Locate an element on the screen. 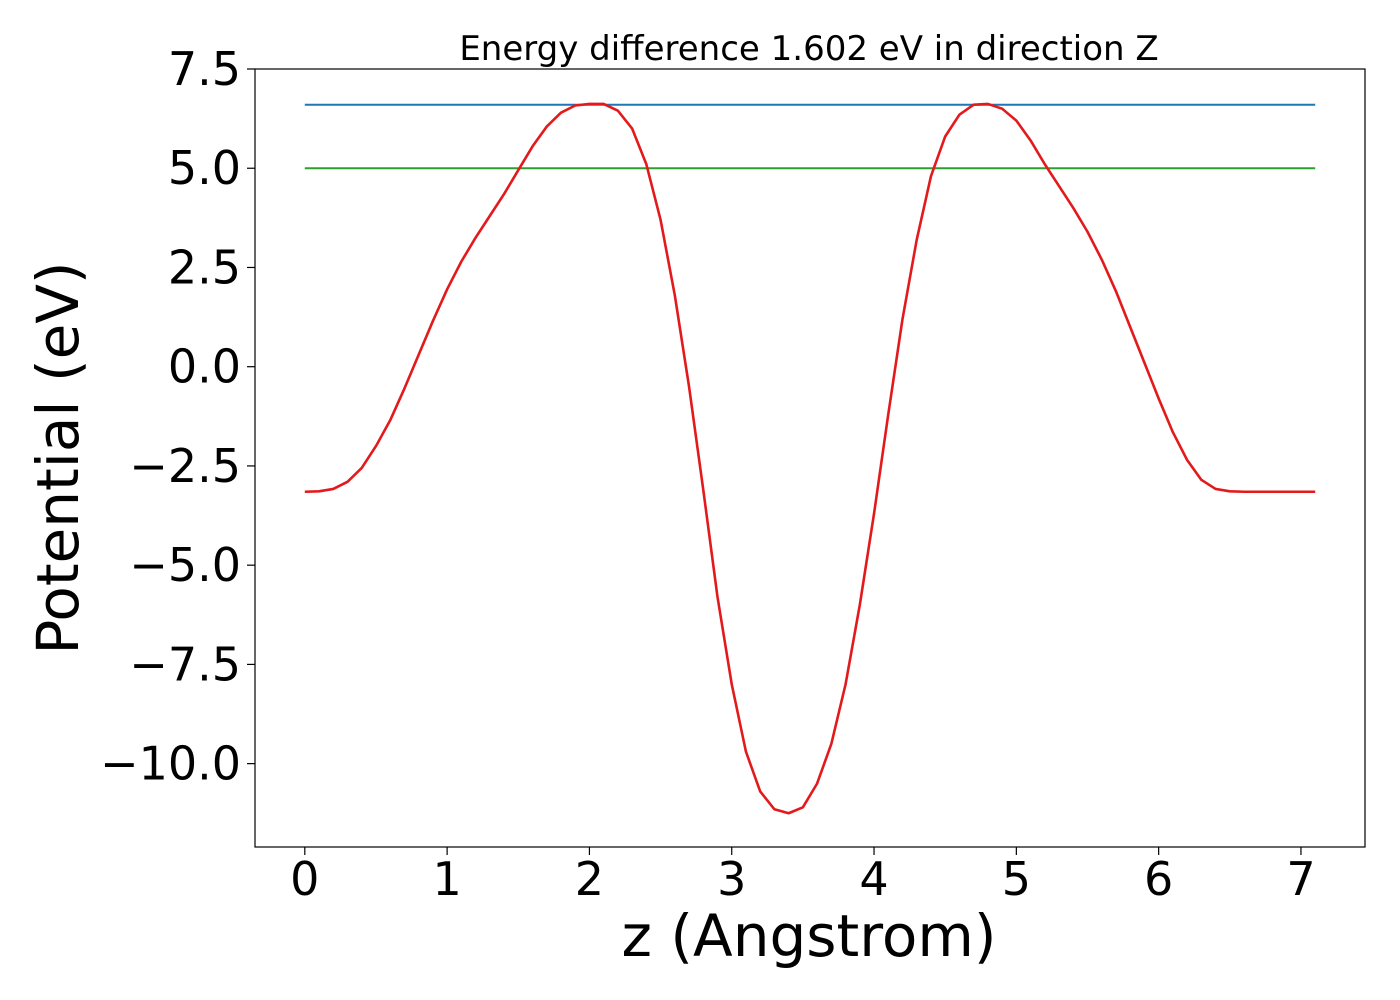 The height and width of the screenshot is (1000, 1400). x-tick-label: 2 is located at coordinates (589, 879).